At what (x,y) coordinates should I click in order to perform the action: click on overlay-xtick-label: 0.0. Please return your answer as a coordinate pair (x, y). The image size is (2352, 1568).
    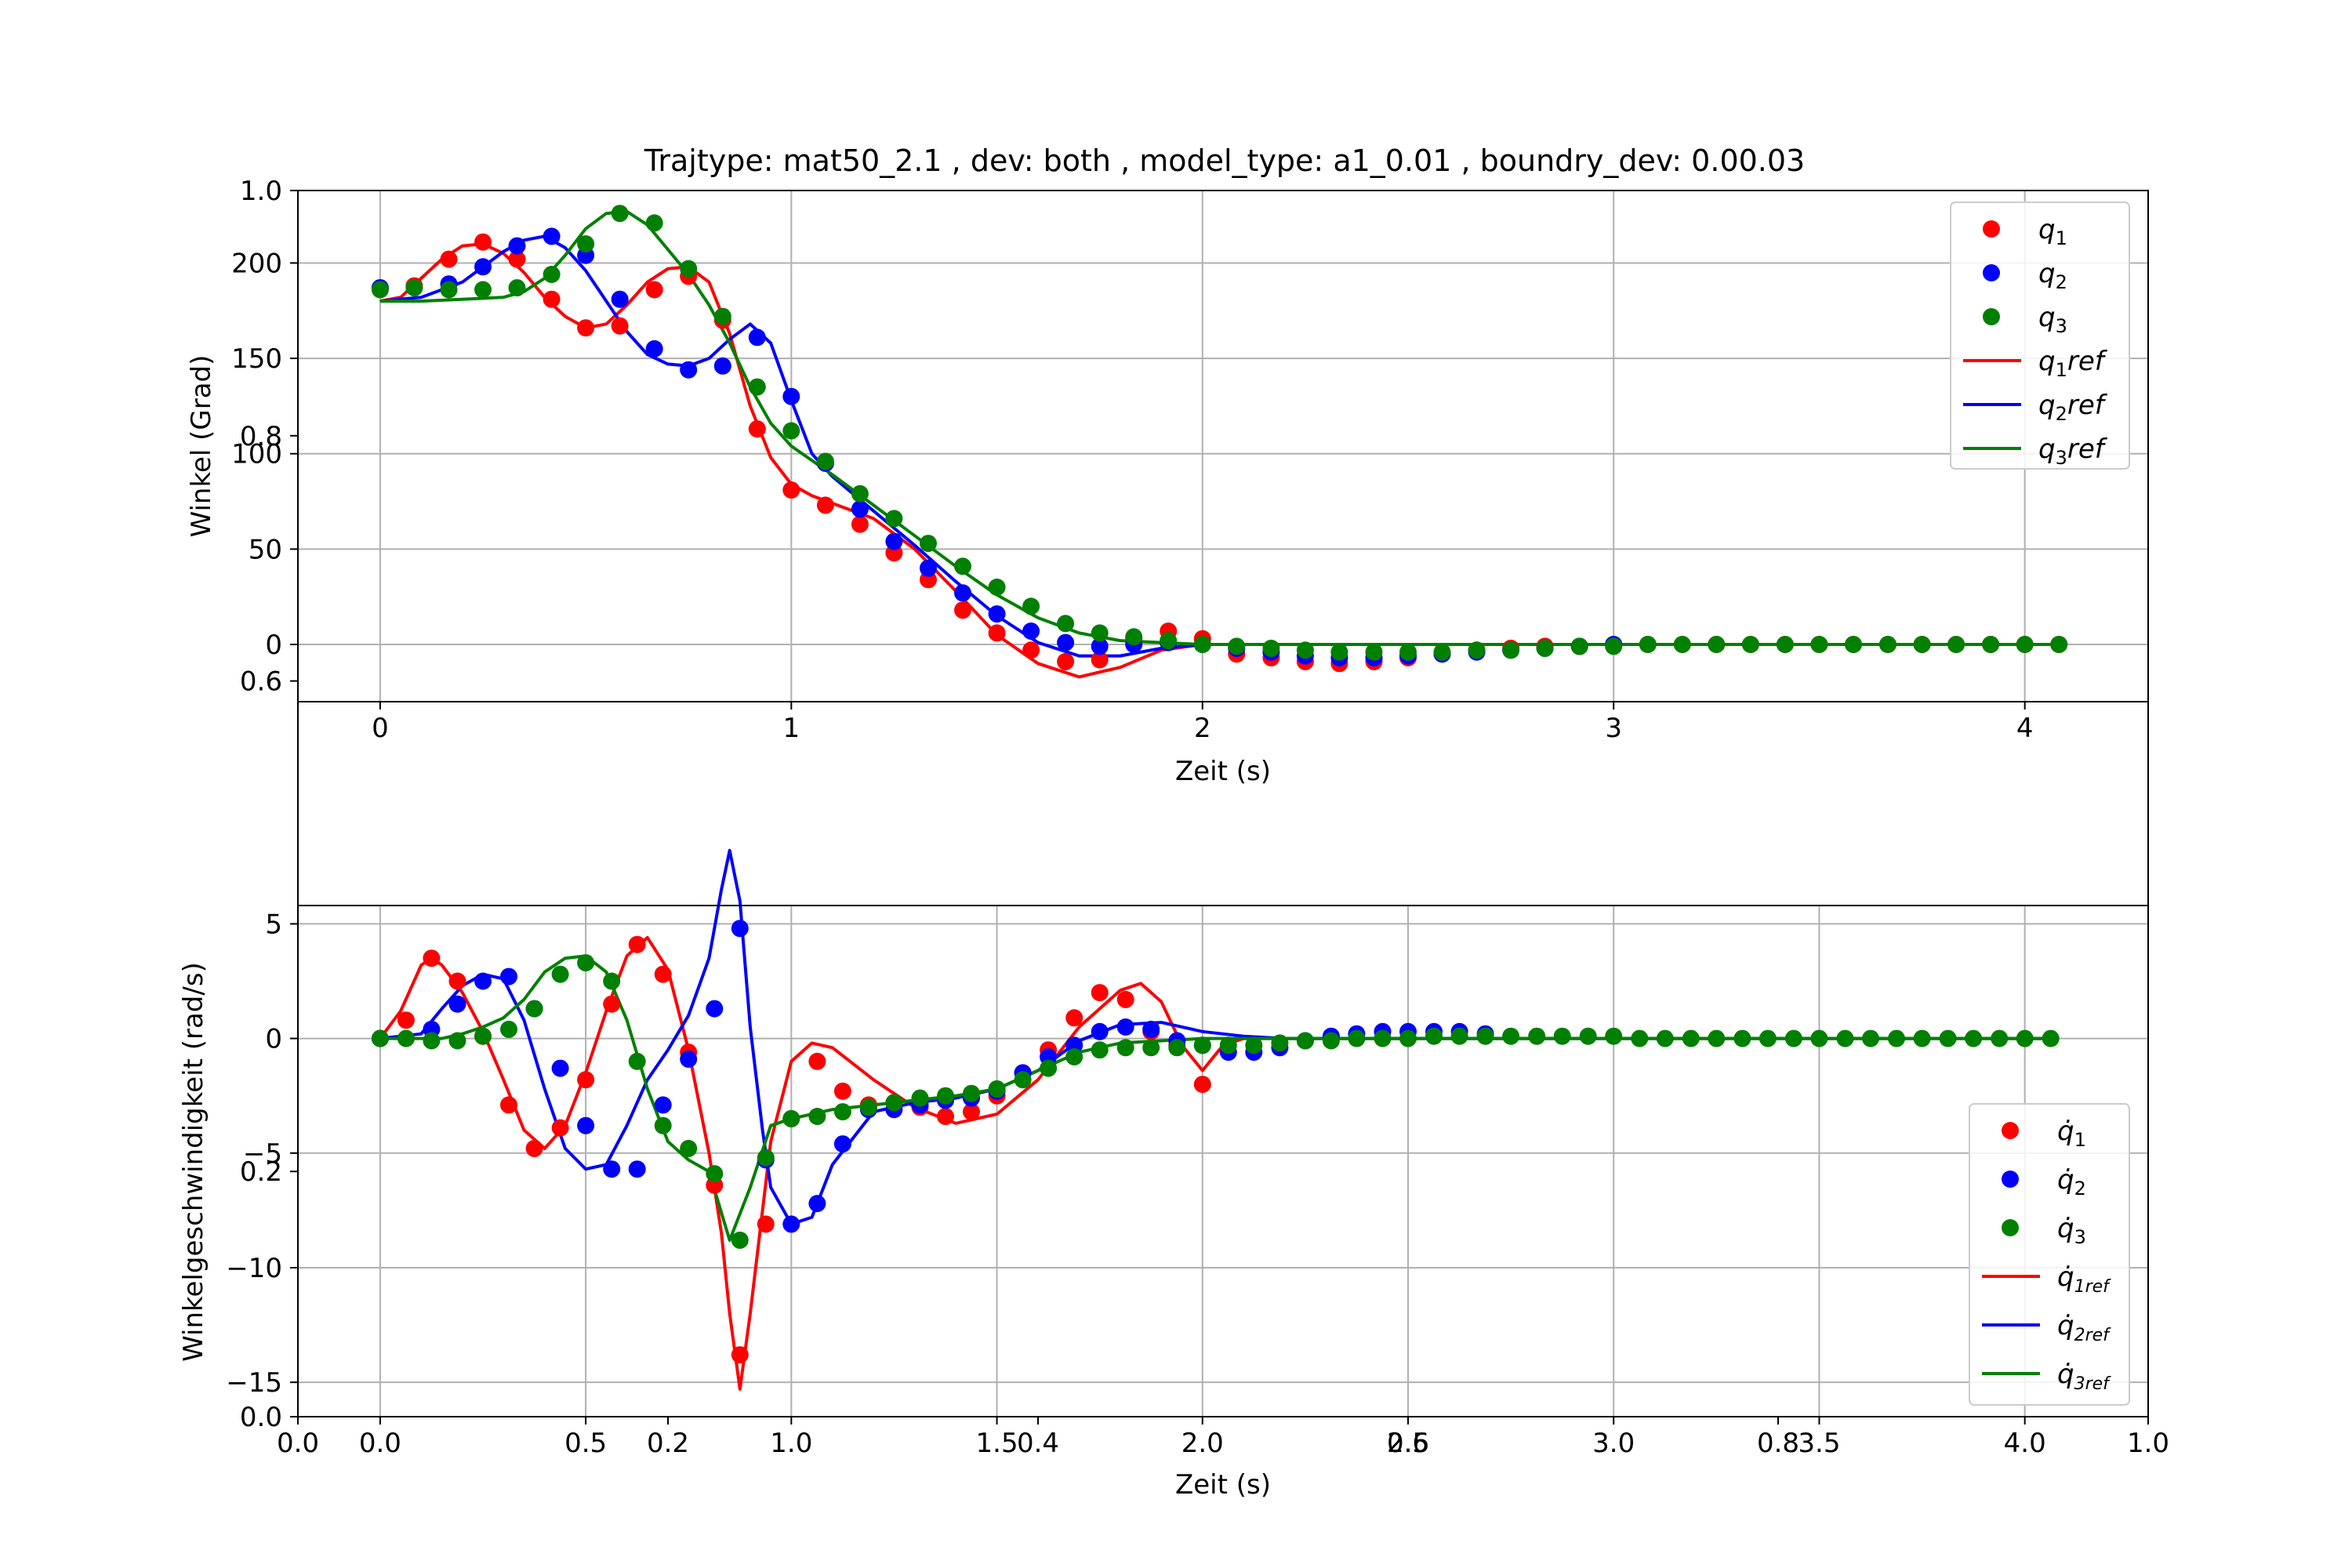
    Looking at the image, I should click on (298, 1443).